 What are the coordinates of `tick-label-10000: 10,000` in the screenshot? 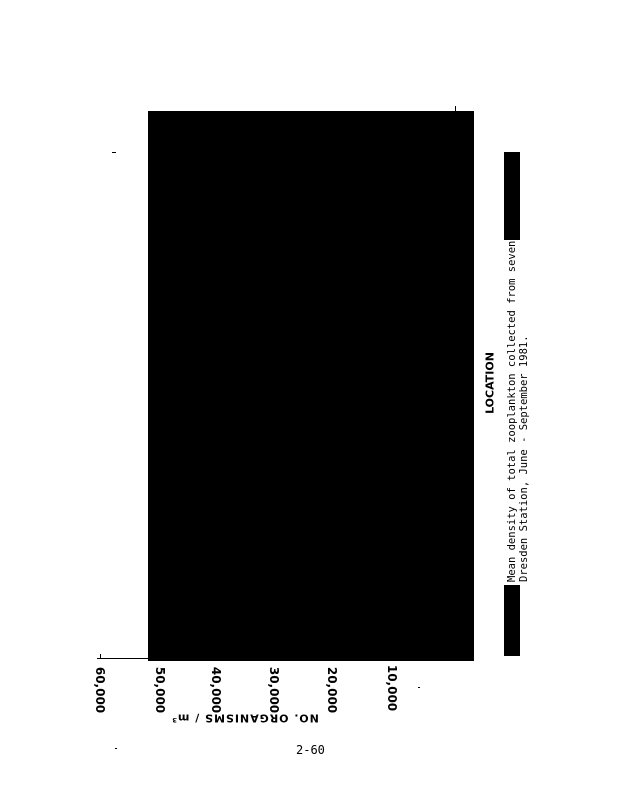 It's located at (392, 688).